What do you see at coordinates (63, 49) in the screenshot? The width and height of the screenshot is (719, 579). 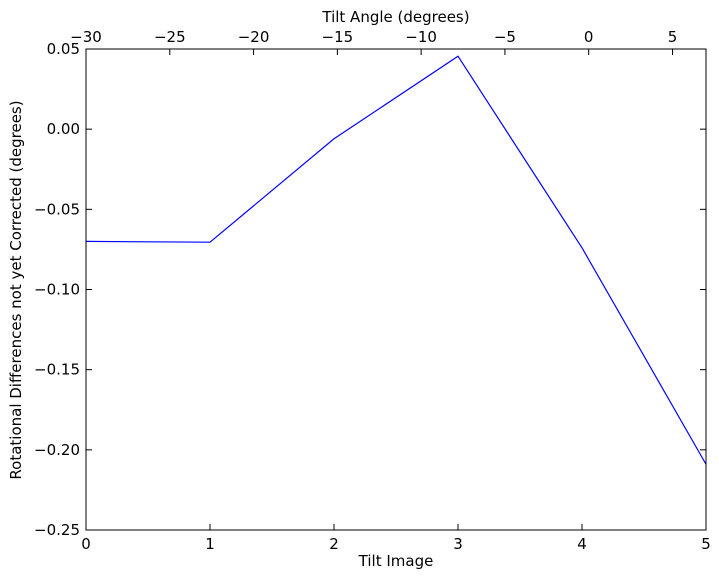 I see `y-tick-label: 0.05` at bounding box center [63, 49].